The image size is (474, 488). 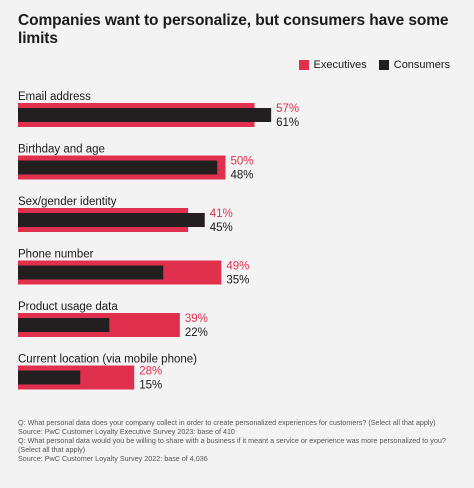 What do you see at coordinates (242, 162) in the screenshot?
I see `value-label-executives-birthday-and-age: 50%` at bounding box center [242, 162].